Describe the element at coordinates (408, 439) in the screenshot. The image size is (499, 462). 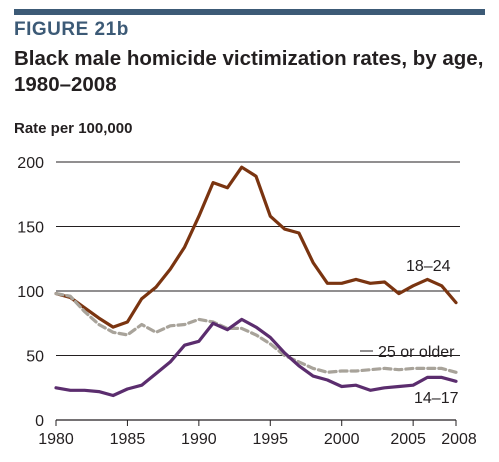
I see `x-tick-label: 2005` at that location.